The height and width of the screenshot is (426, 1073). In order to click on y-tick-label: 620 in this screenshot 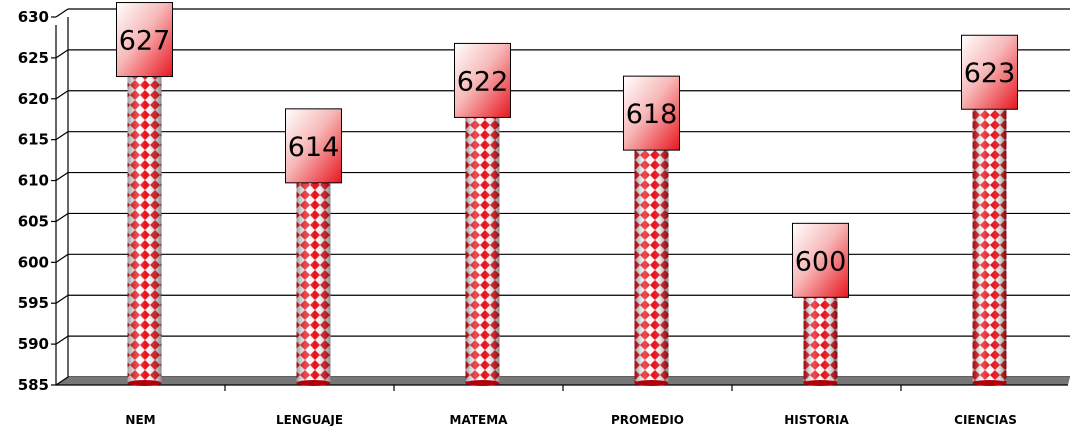, I will do `click(33, 99)`.